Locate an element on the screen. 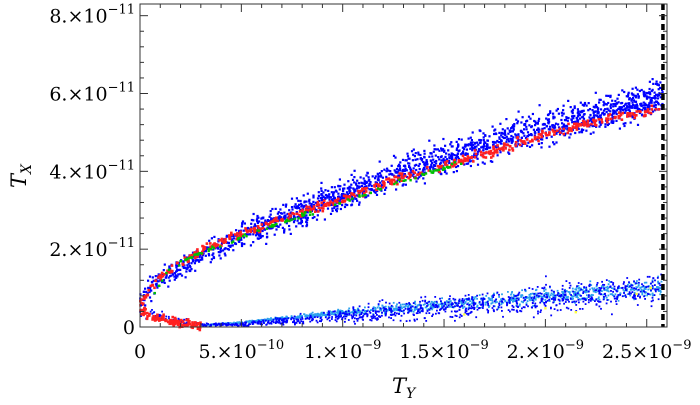  x-tick-label: 2.5×10⁻⁹ is located at coordinates (647, 350).